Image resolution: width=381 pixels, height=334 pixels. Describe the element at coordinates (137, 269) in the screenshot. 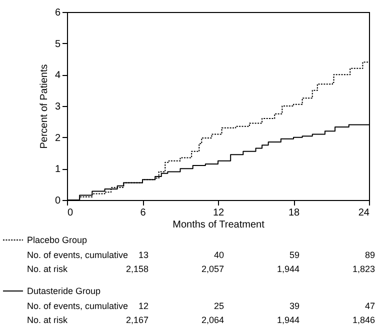

I see `text: 2,158` at that location.